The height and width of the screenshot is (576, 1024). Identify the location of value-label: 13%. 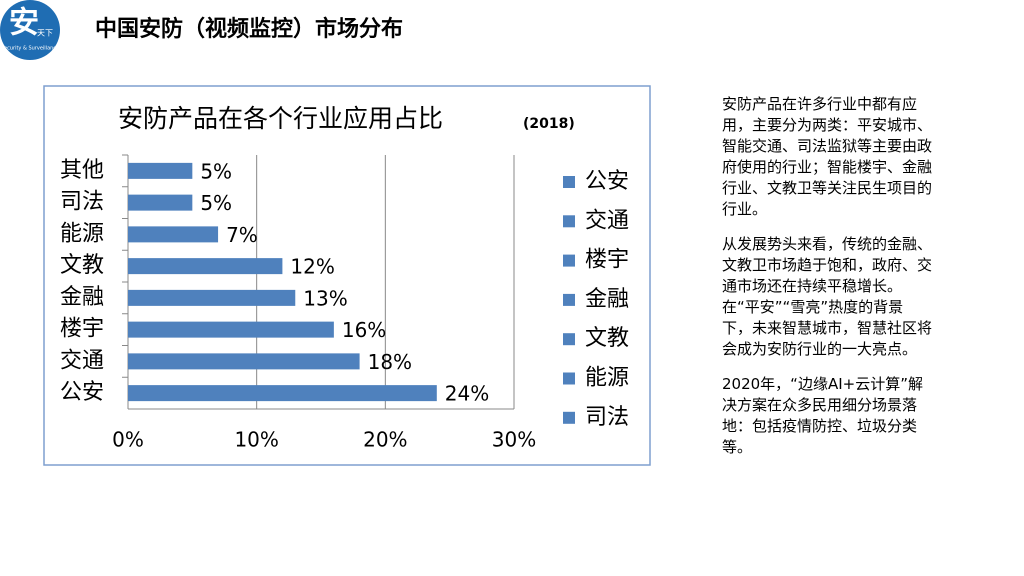
(325, 298).